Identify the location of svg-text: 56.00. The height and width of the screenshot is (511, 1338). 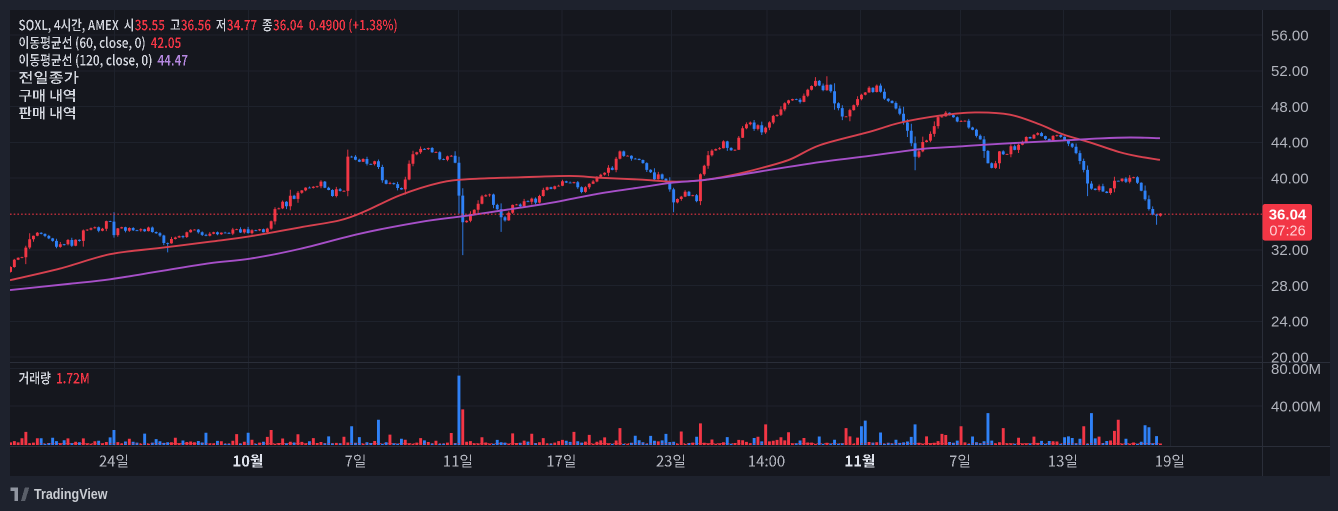
(1290, 35).